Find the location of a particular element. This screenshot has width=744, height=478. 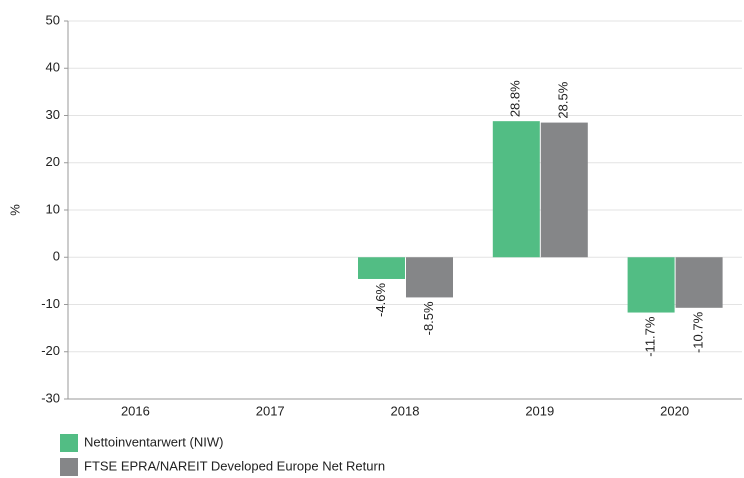

value-label: -4.6% is located at coordinates (380, 300).